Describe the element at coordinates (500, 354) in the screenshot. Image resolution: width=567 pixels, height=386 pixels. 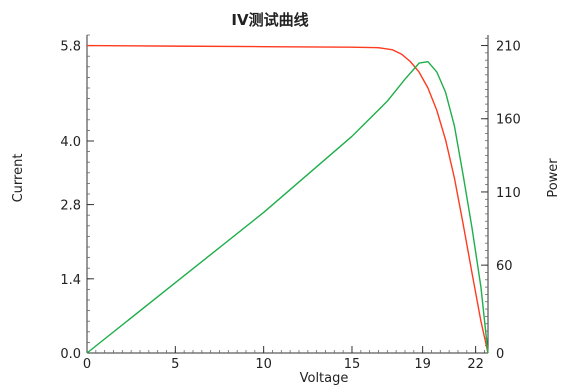
I see `y2-tick-label: 0` at that location.